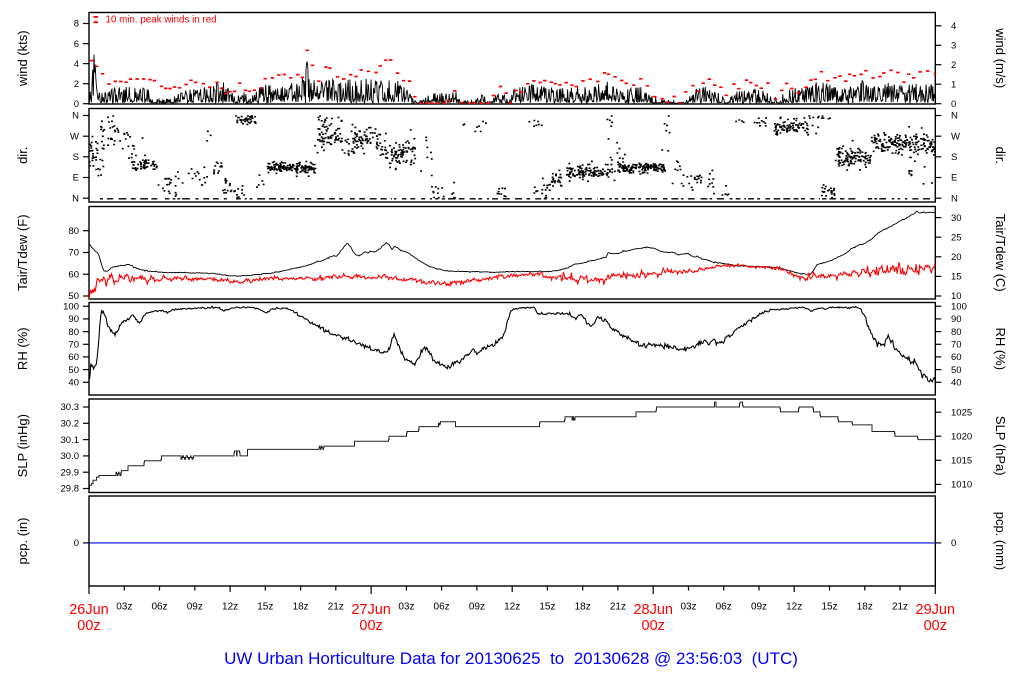 The image size is (1024, 700). Describe the element at coordinates (956, 218) in the screenshot. I see `svg-text: 30` at that location.